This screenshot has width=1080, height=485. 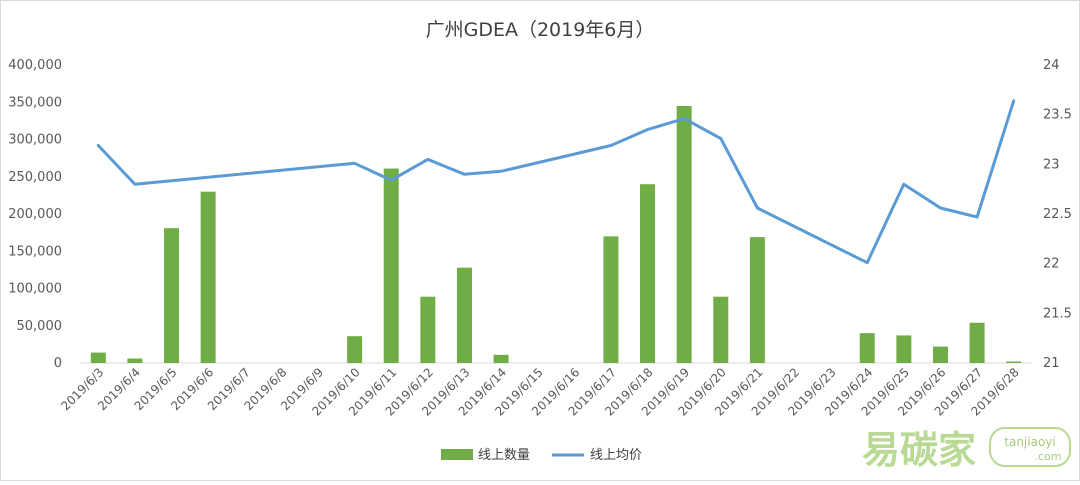 What do you see at coordinates (1029, 442) in the screenshot?
I see `watermark-en: tanjiaoyi` at bounding box center [1029, 442].